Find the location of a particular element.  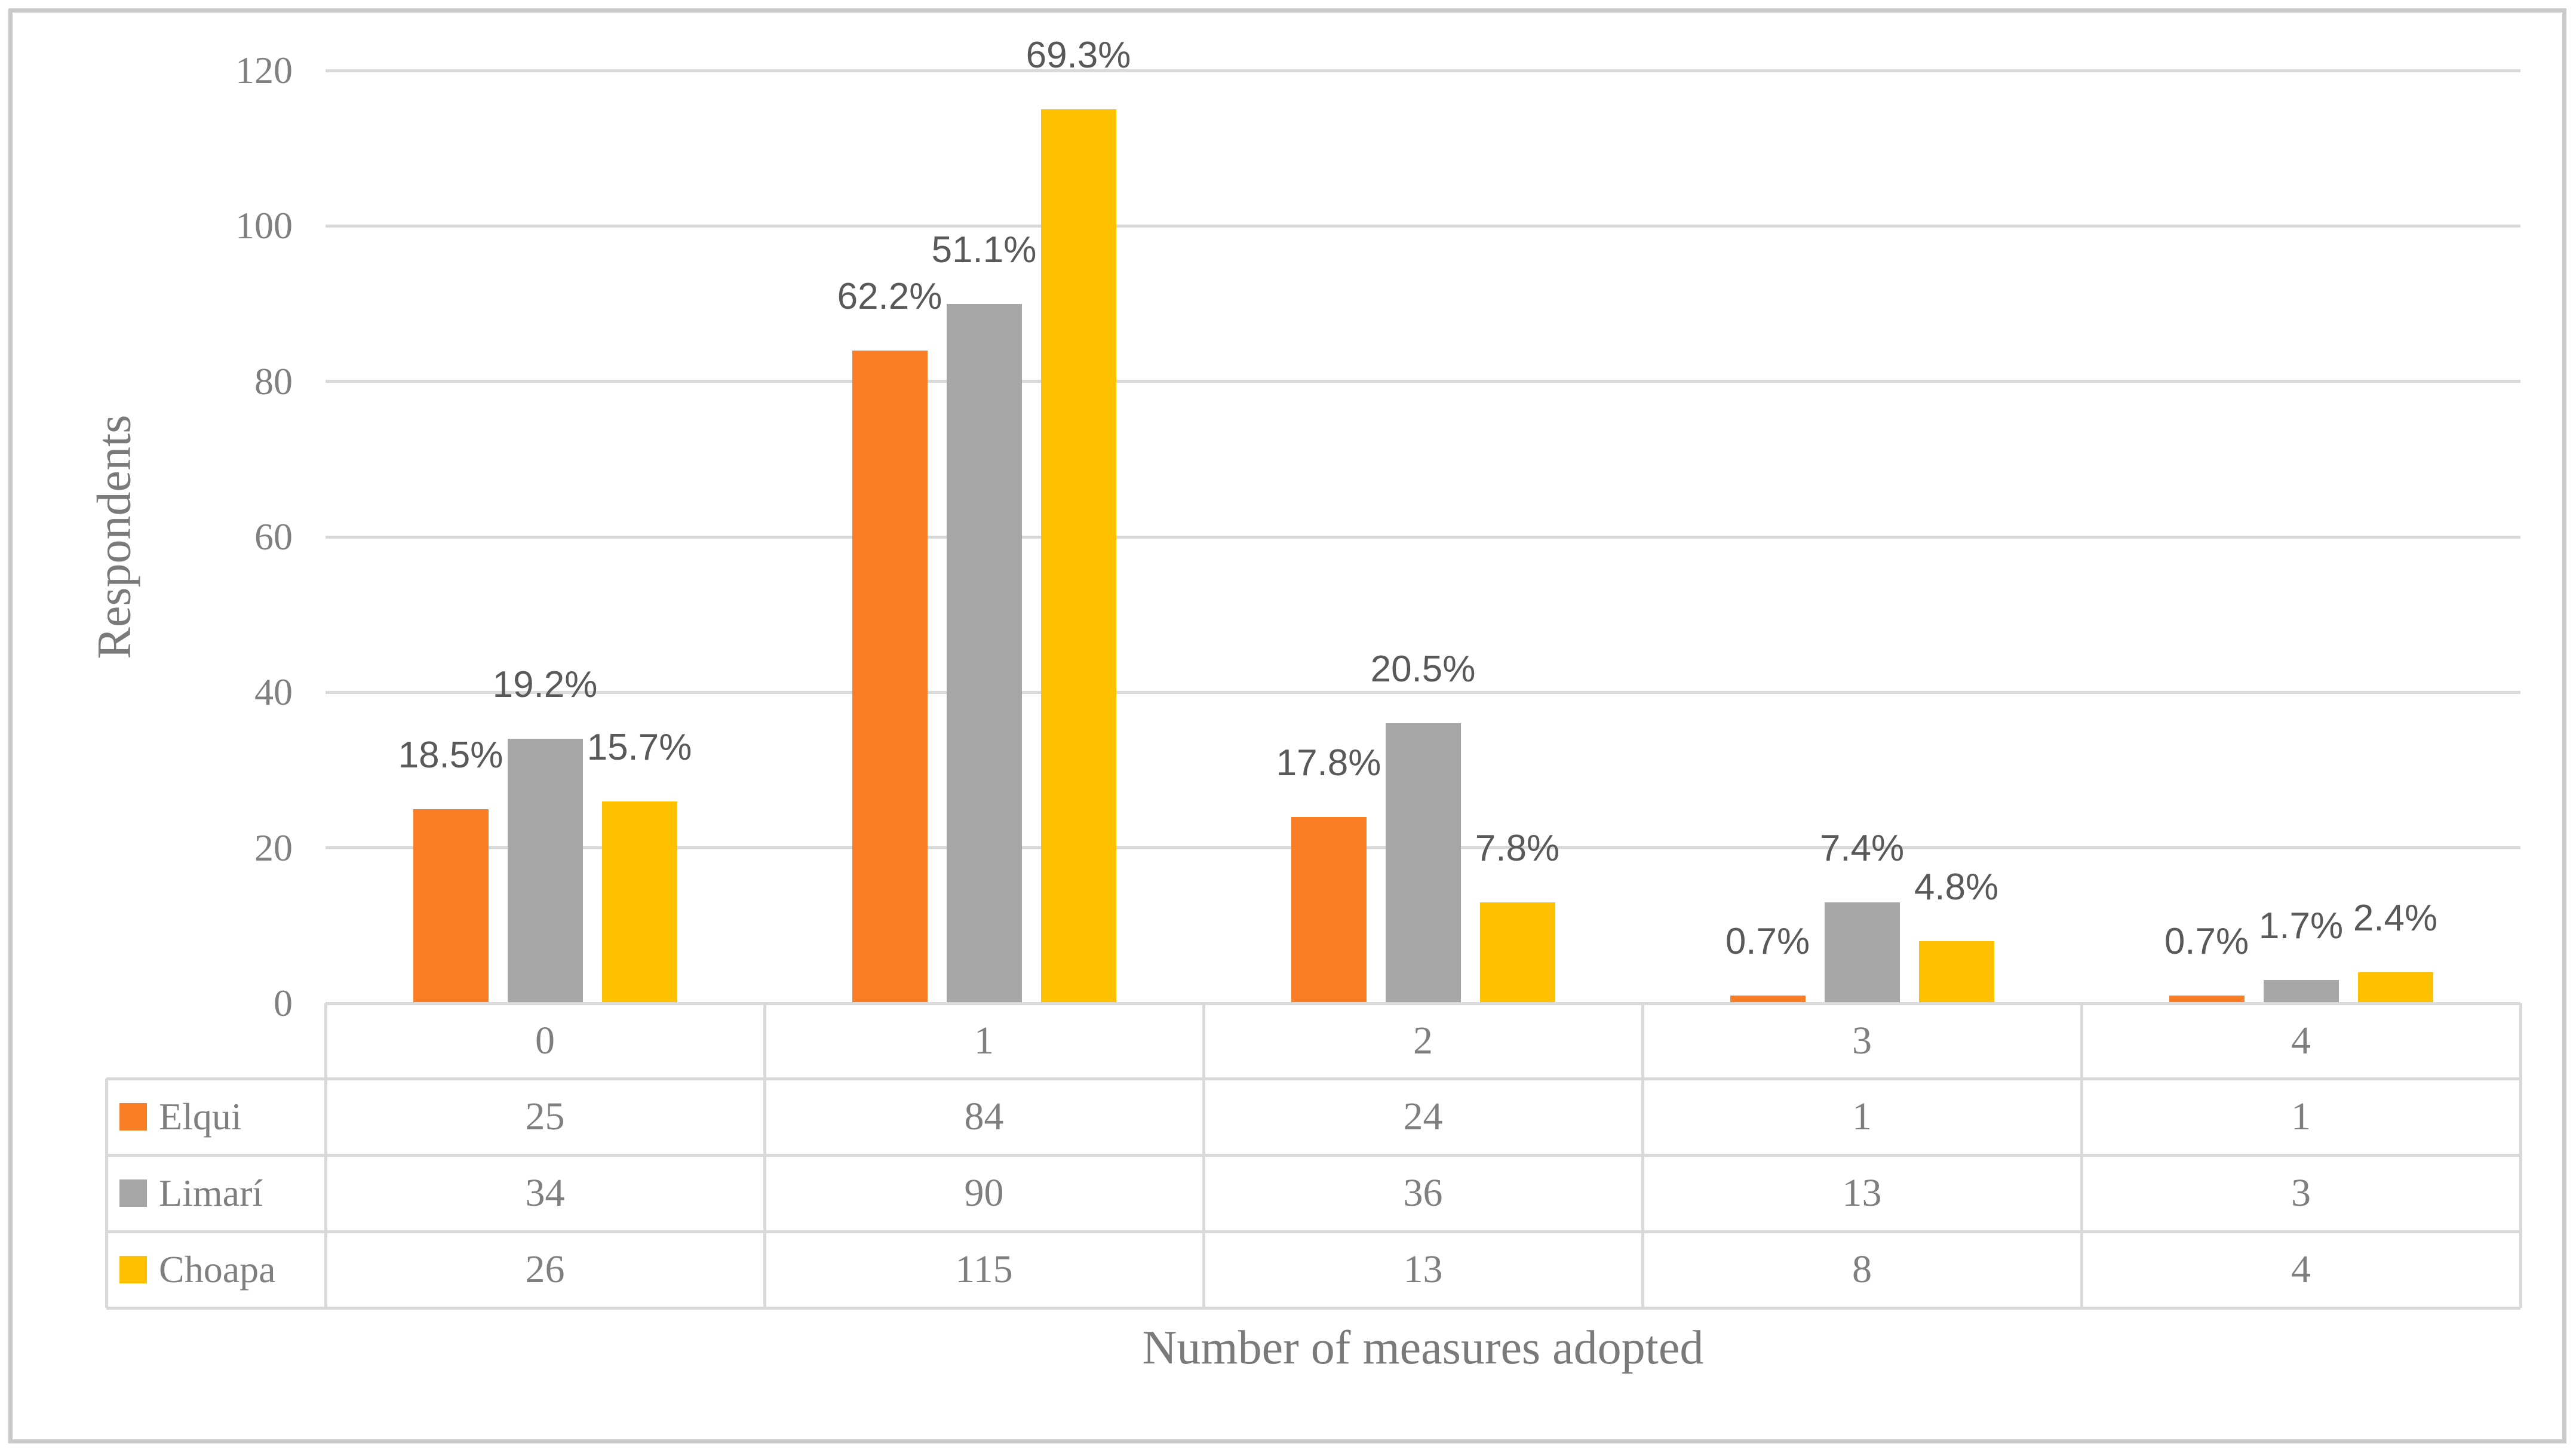

legend-swatch-choapa is located at coordinates (133, 1269).